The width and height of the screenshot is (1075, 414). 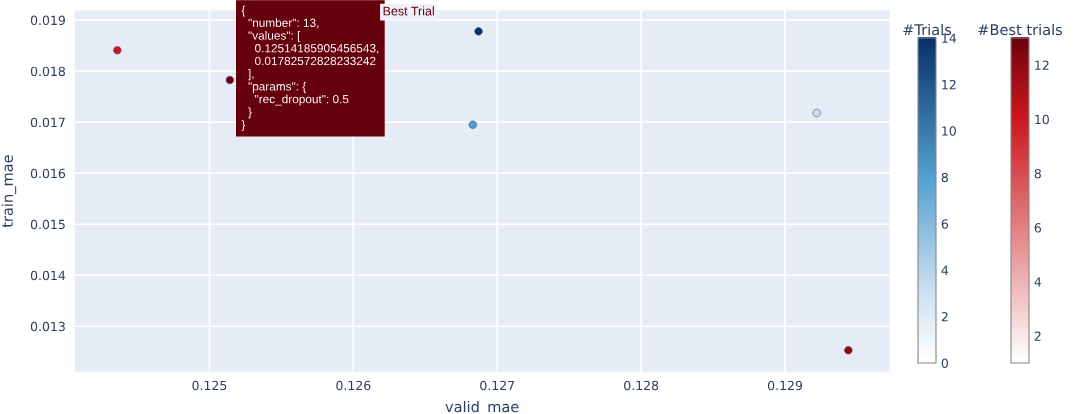 I want to click on x-tick-label: 0.129, so click(x=785, y=385).